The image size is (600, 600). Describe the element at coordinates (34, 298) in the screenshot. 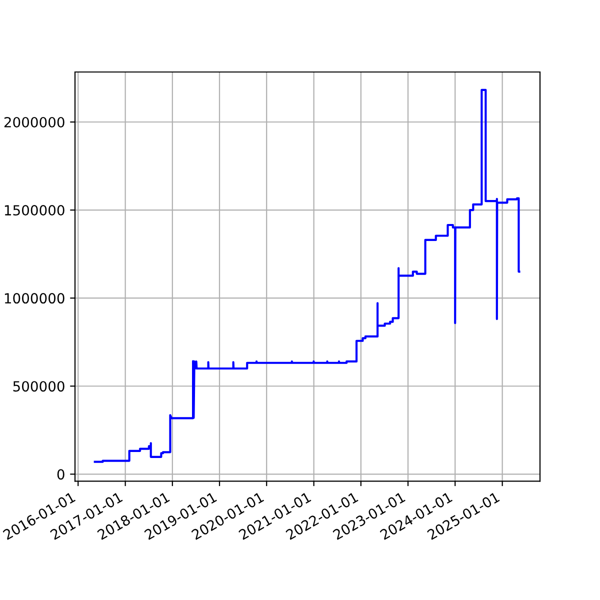

I see `y-tick-label: 1000000` at that location.